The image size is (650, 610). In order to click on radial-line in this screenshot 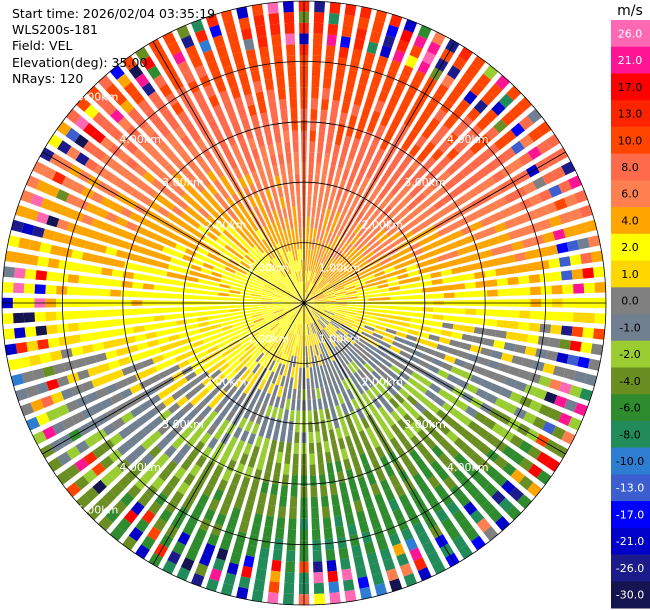, I will do `click(173, 227)`.